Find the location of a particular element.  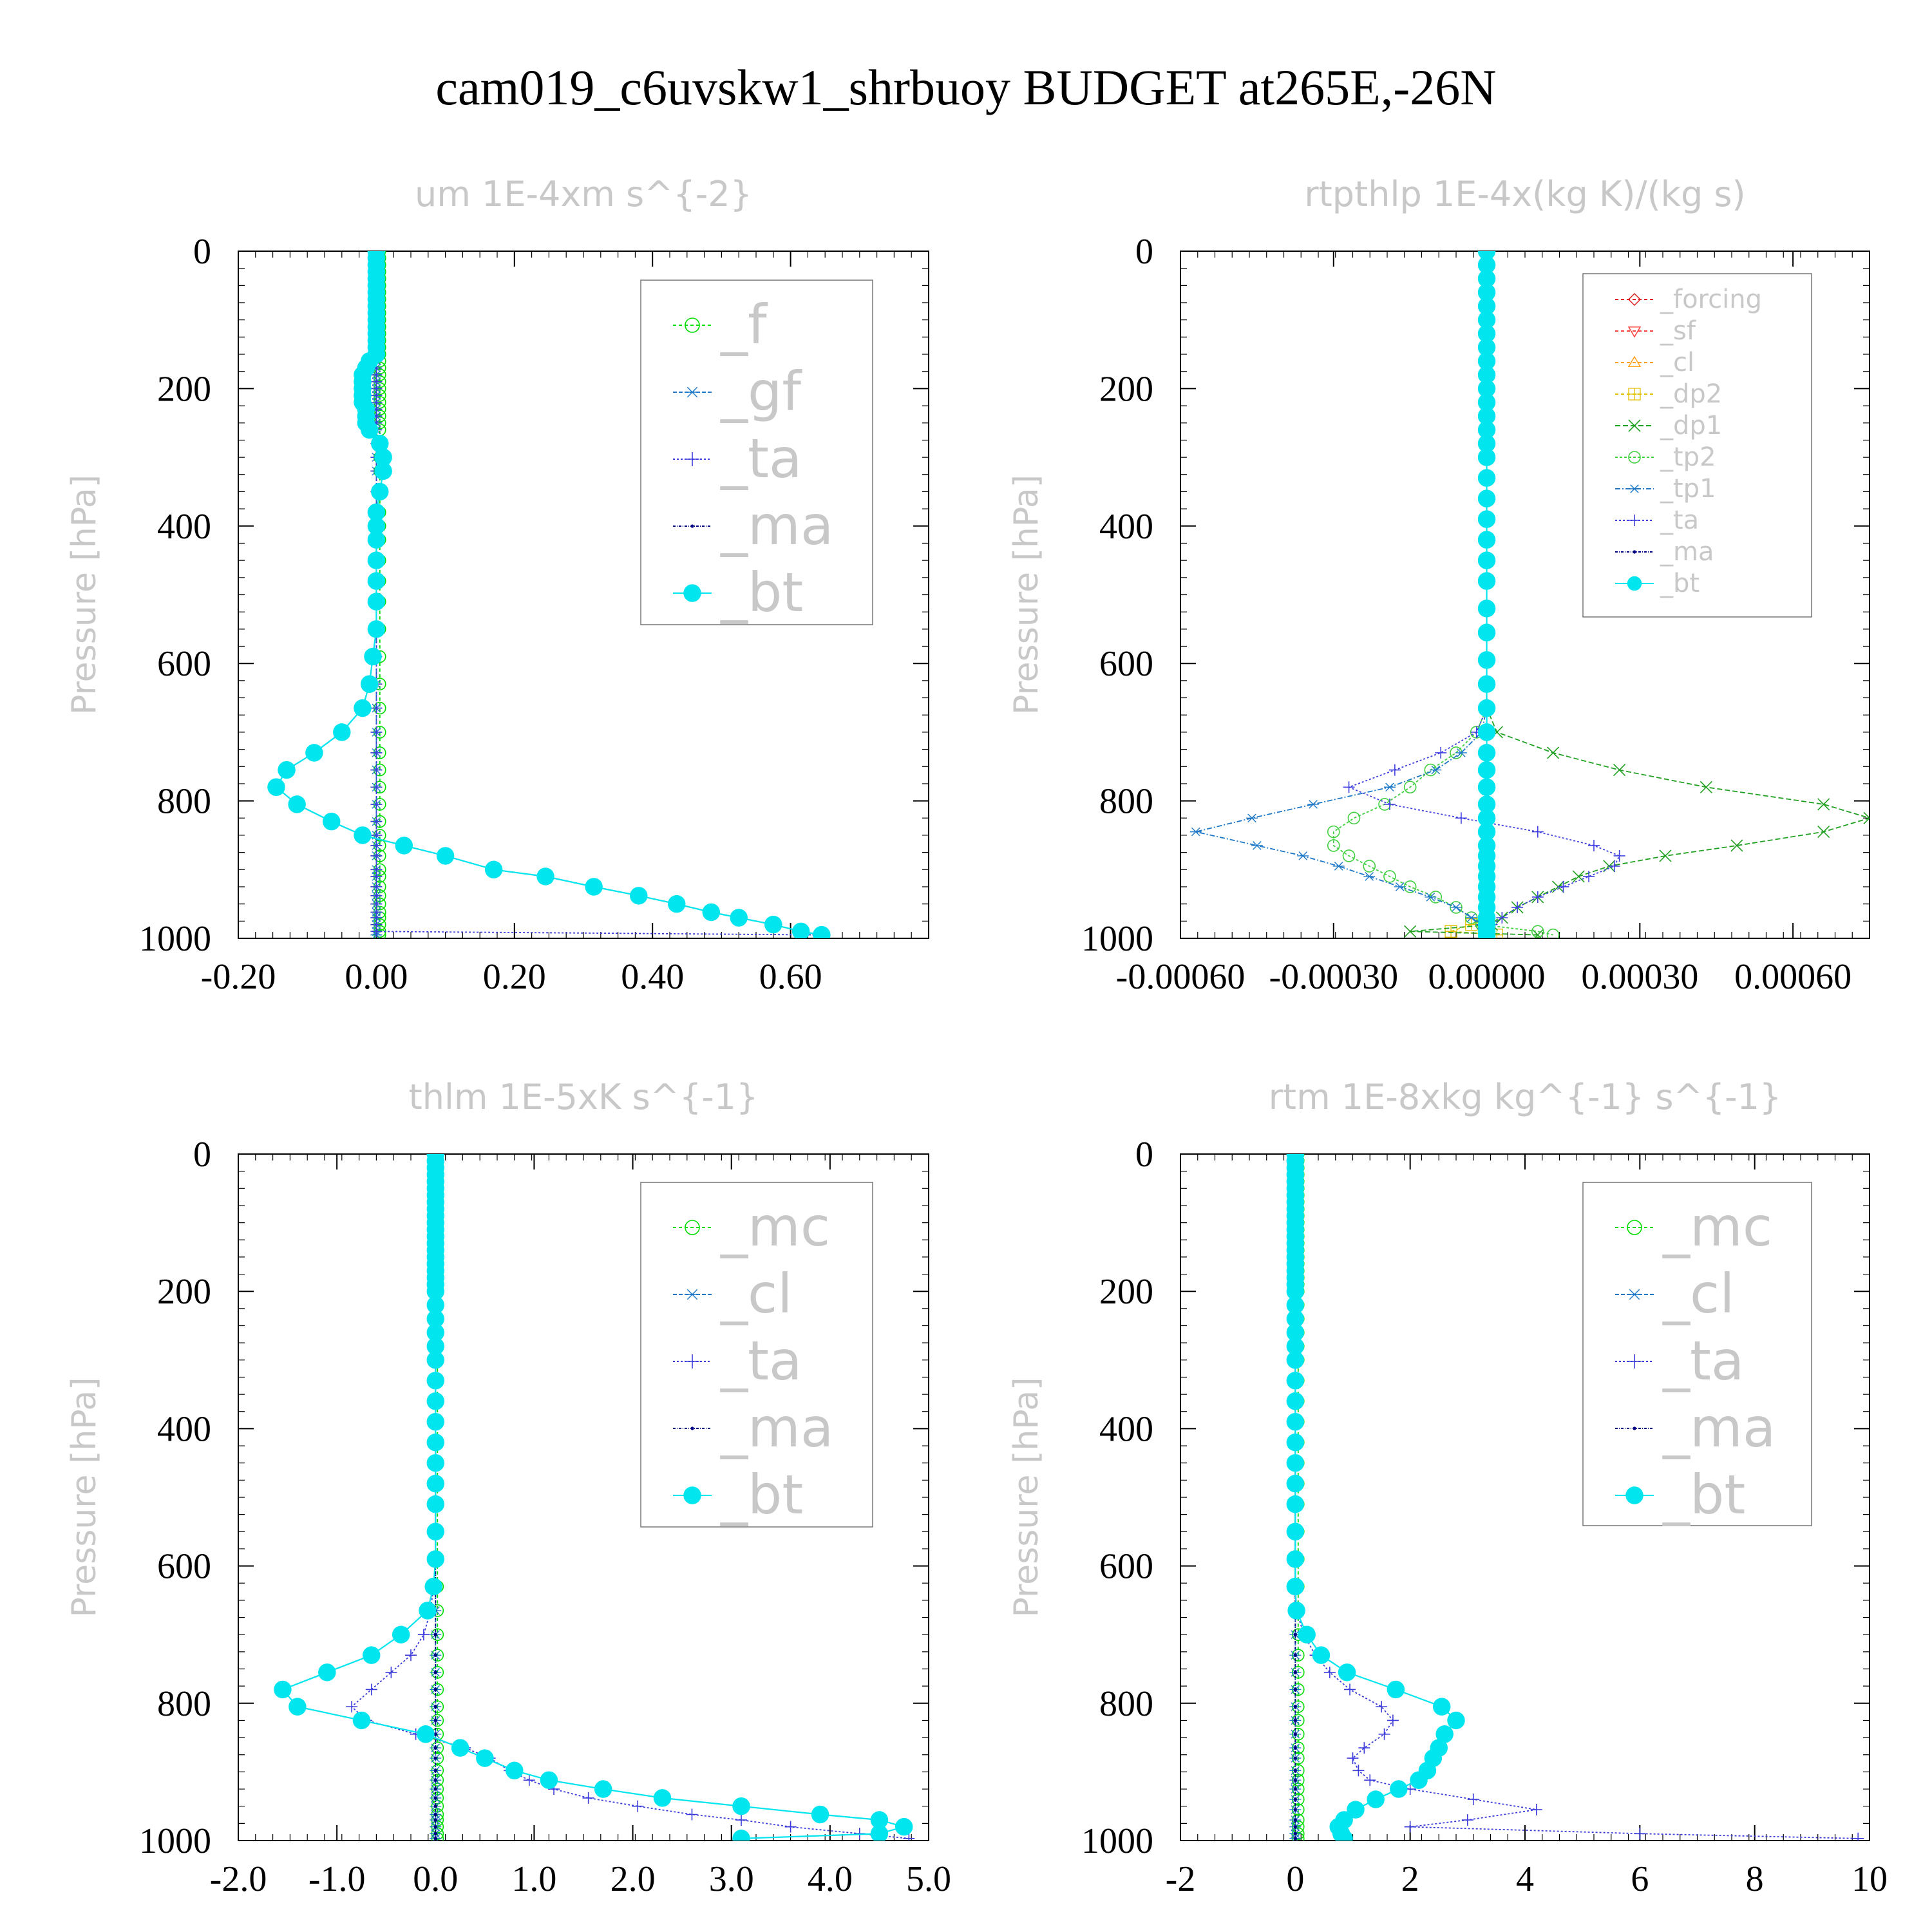

x-tick-label: 0.60 is located at coordinates (790, 977).